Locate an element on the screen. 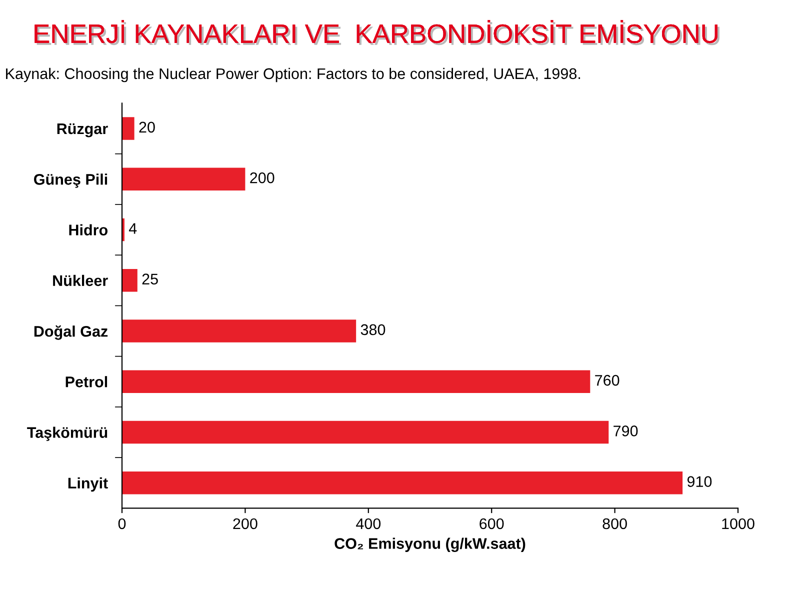 The height and width of the screenshot is (600, 800). x-tick-label: 600 is located at coordinates (492, 524).